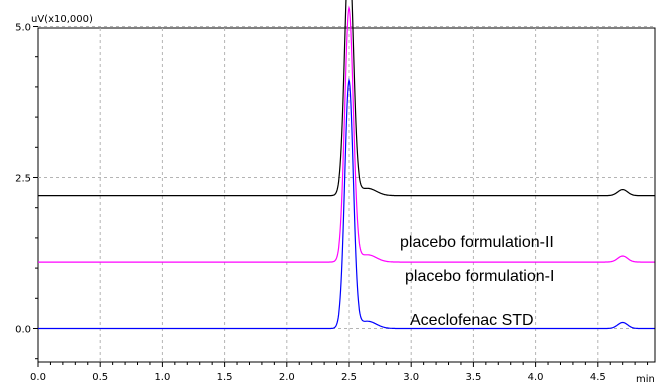 This screenshot has height=387, width=659. I want to click on x-tick-label: 1.5, so click(225, 377).